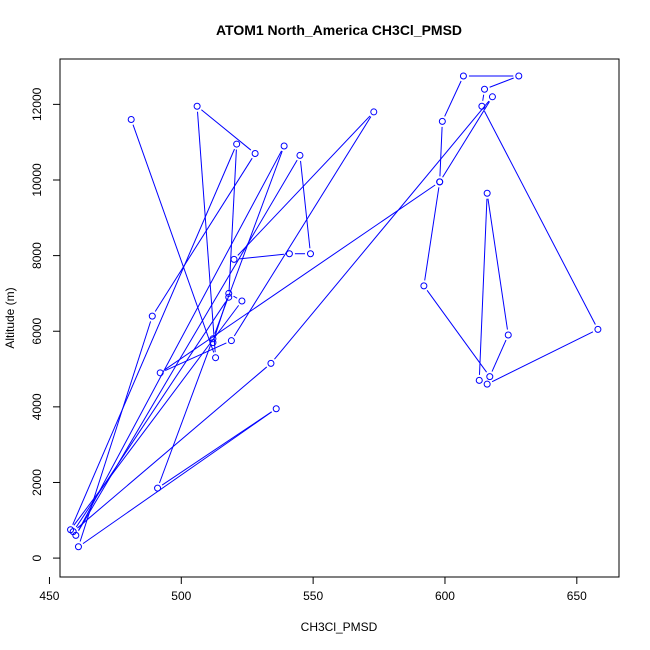 Image resolution: width=650 pixels, height=650 pixels. I want to click on x-tick-label: 550, so click(313, 596).